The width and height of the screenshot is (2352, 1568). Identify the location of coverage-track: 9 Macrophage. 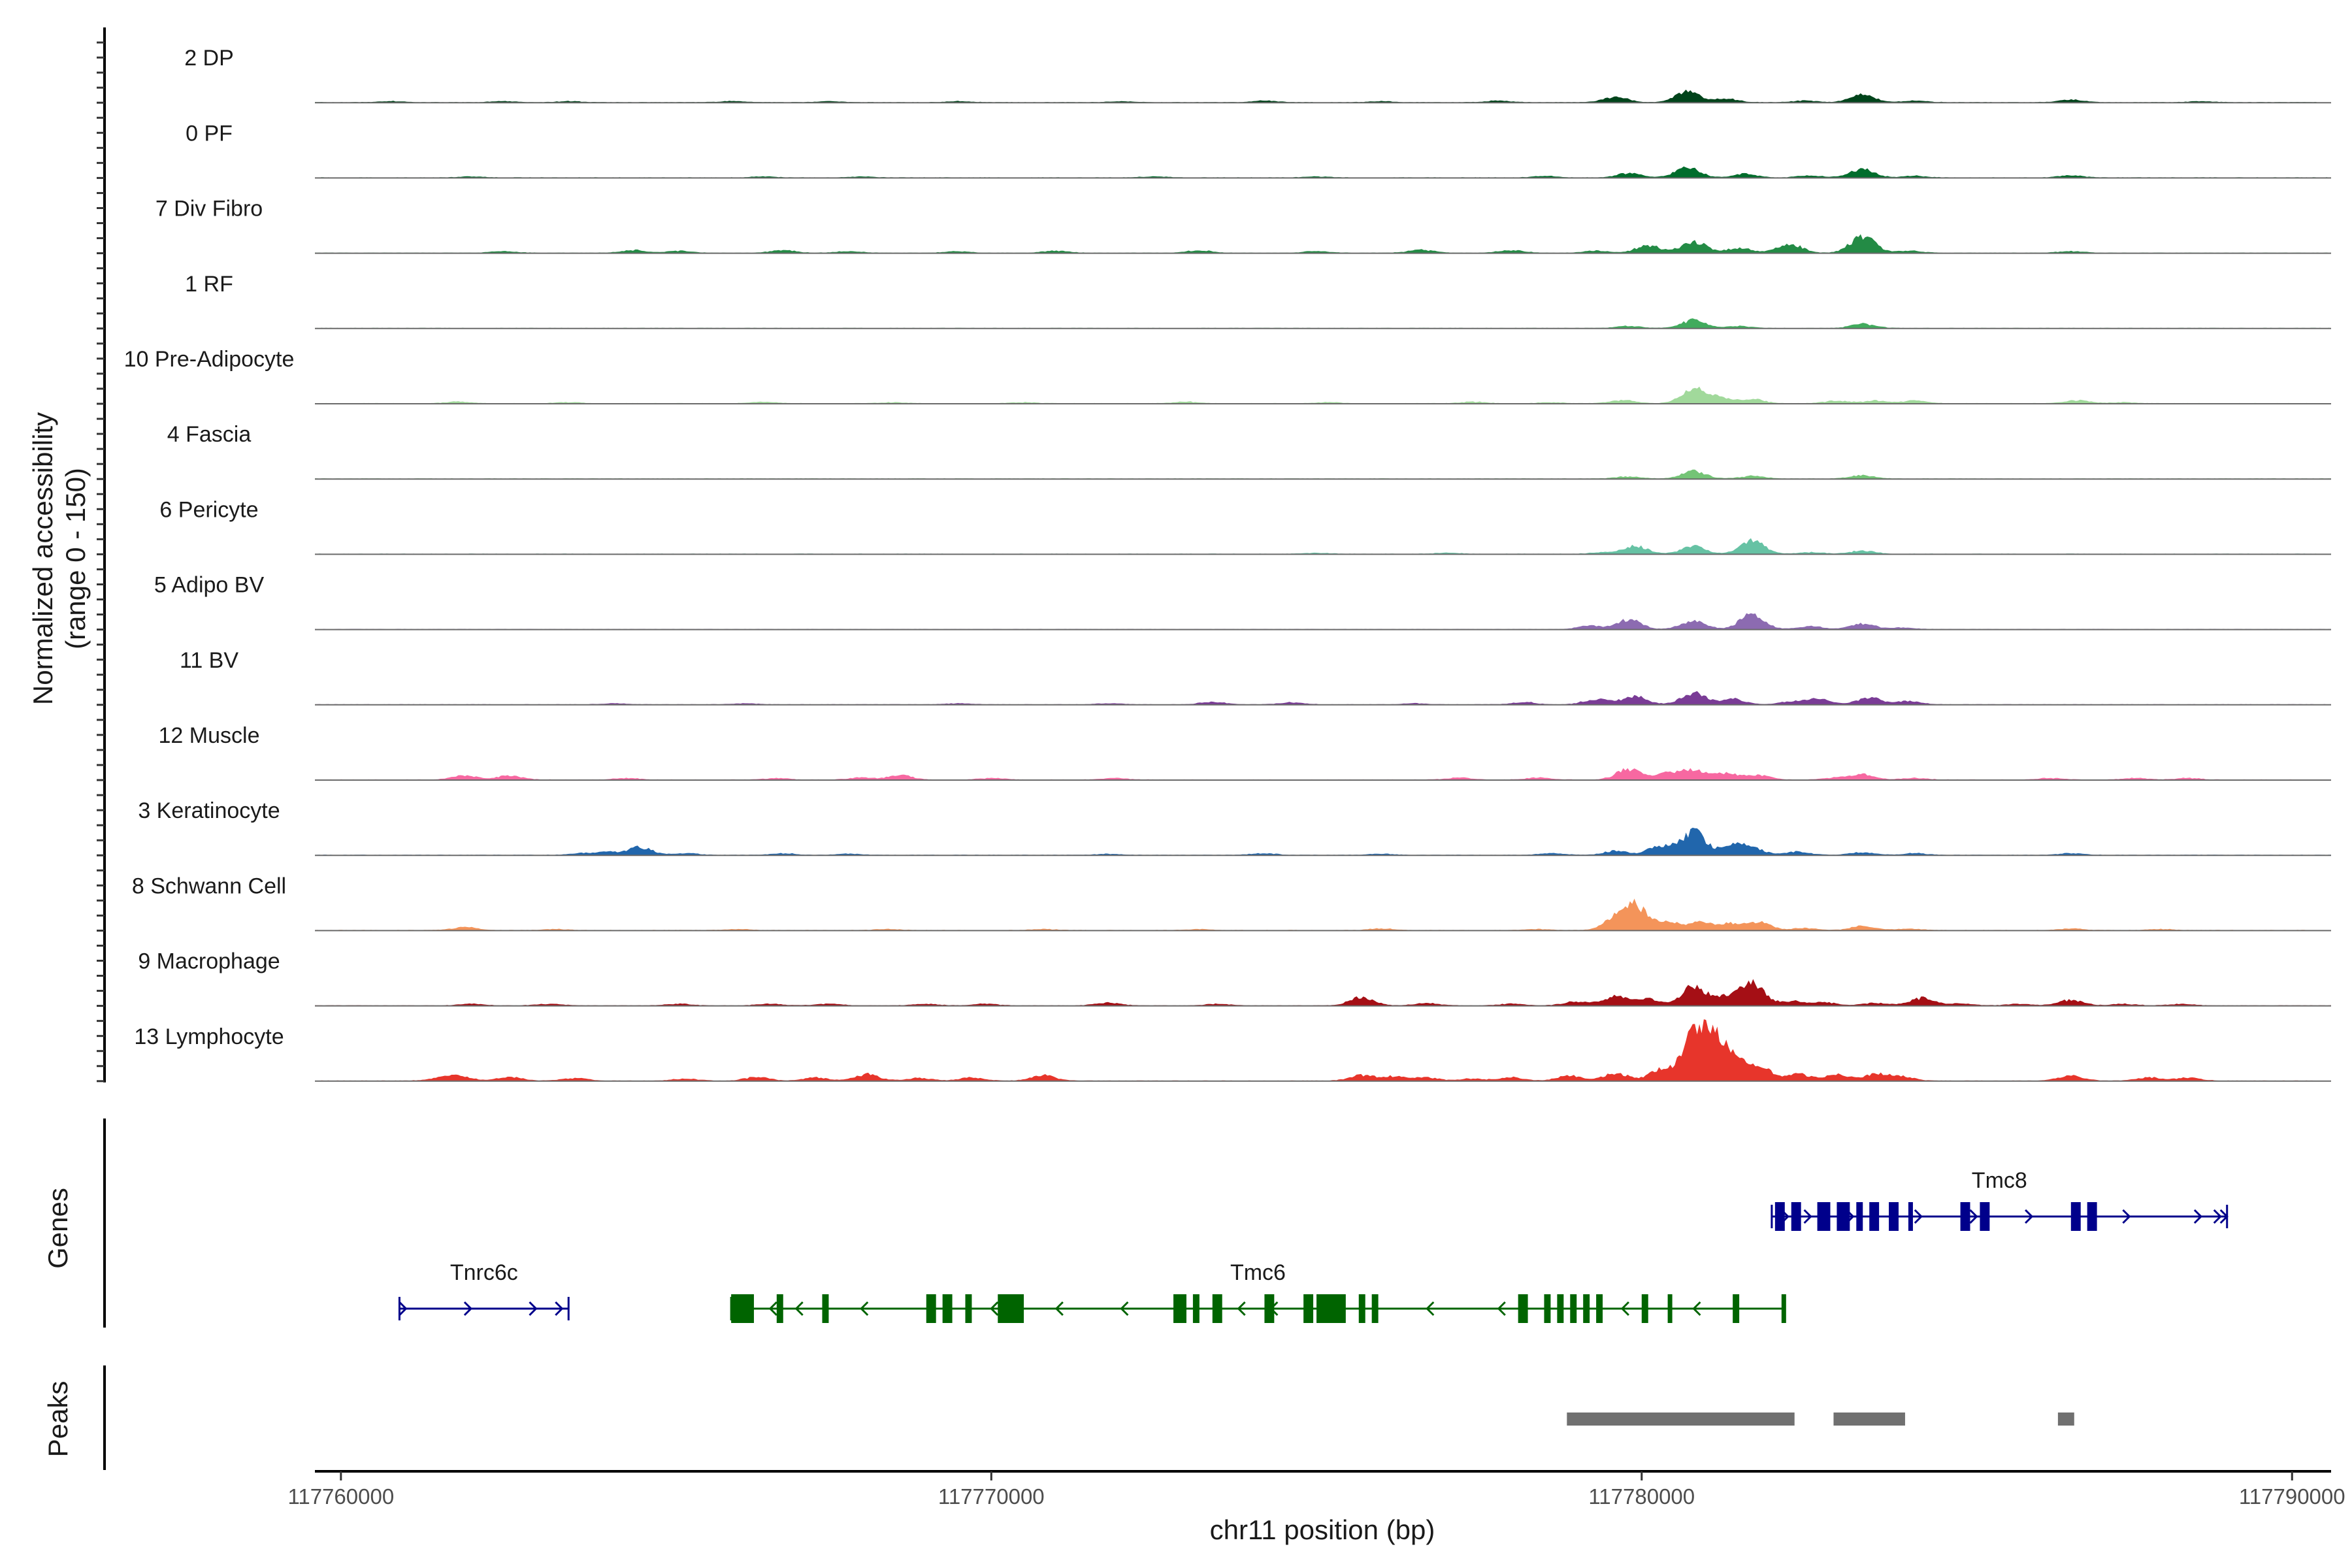
(1234, 978).